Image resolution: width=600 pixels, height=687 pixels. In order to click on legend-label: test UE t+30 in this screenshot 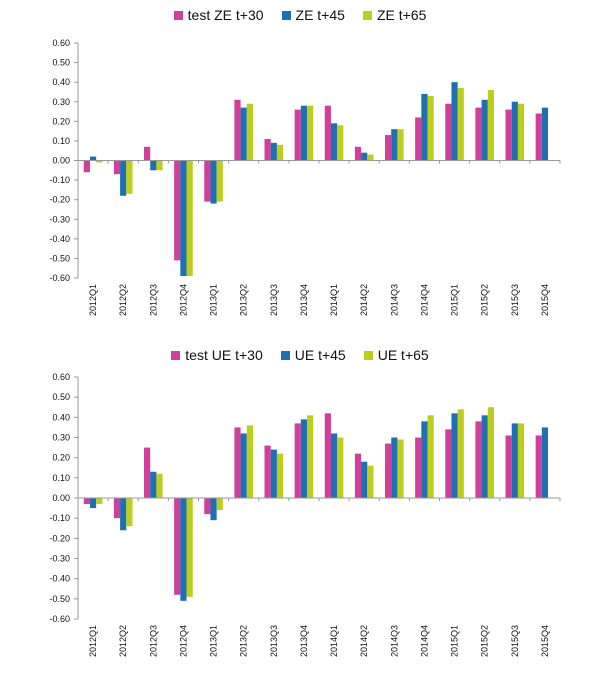, I will do `click(224, 355)`.